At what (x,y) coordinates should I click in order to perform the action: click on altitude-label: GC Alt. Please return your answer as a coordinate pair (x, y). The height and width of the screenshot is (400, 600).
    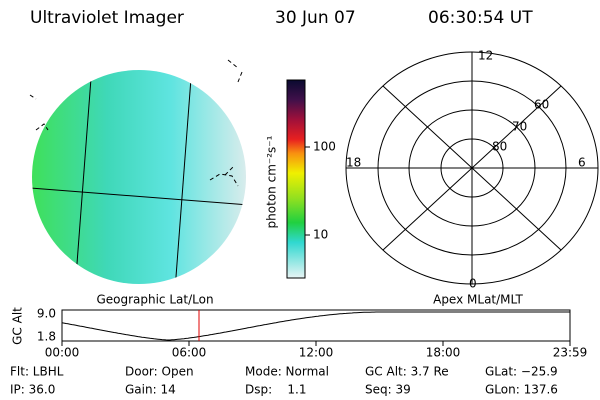
    Looking at the image, I should click on (18, 326).